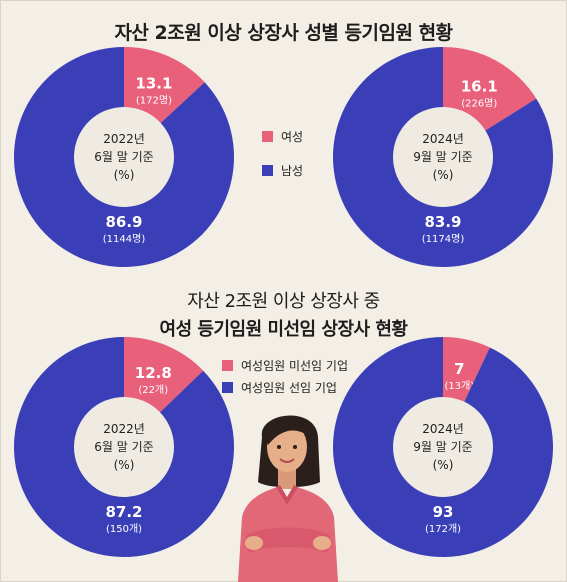  Describe the element at coordinates (227, 387) in the screenshot. I see `legend-swatch-appointed` at that location.